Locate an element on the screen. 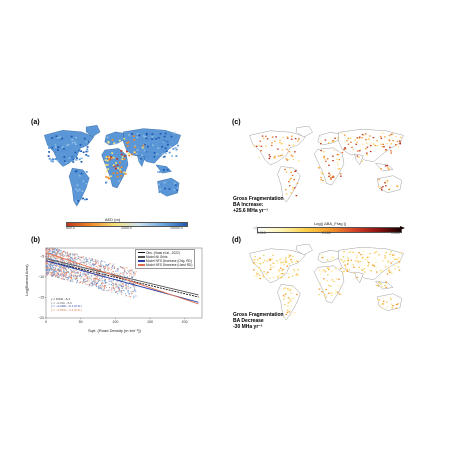 The width and height of the screenshot is (450, 450). continent-australia is located at coordinates (389, 184).